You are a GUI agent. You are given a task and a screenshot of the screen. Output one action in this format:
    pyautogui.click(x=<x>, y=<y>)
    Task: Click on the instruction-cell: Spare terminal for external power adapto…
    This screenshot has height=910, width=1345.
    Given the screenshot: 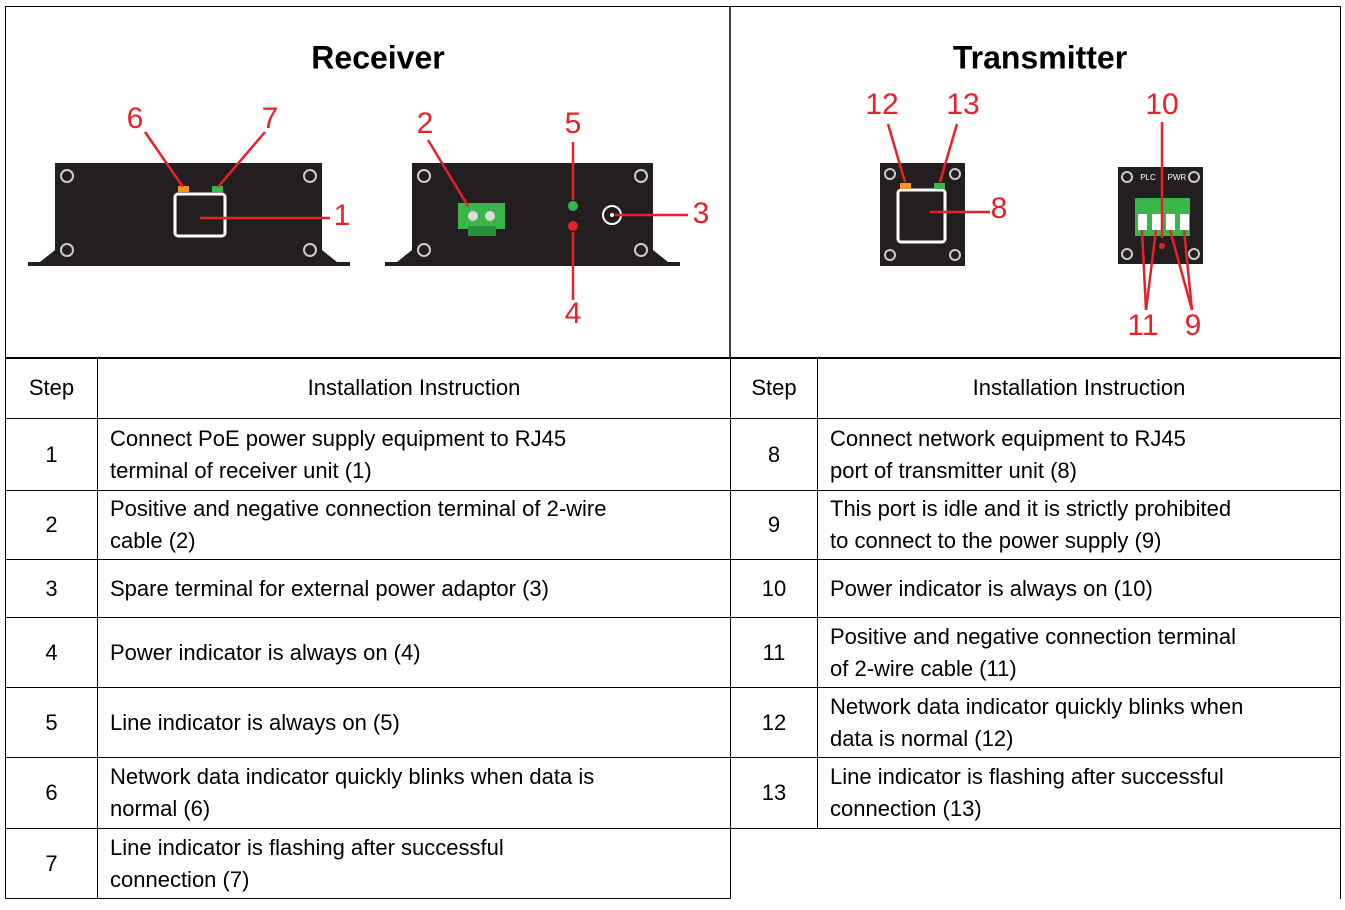 What is the action you would take?
    pyautogui.click(x=414, y=588)
    